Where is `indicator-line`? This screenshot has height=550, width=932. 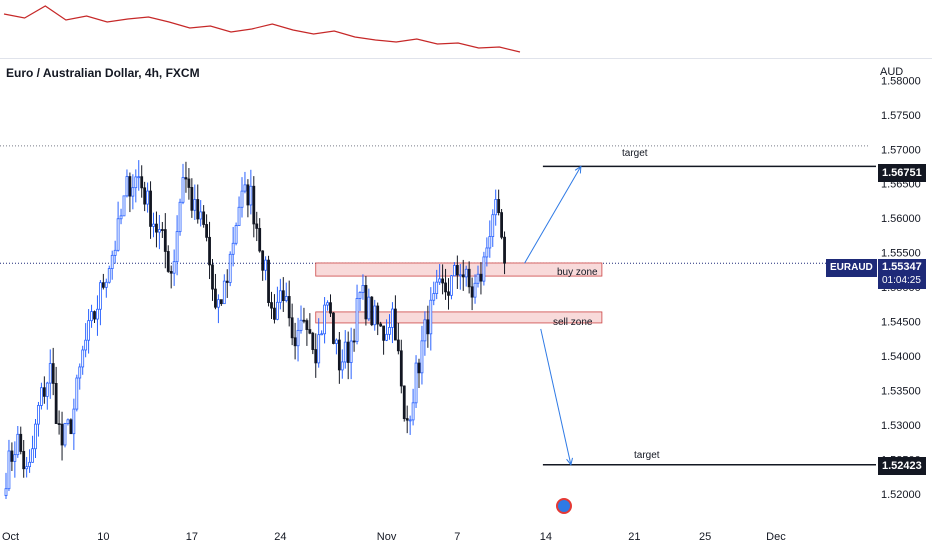 indicator-line is located at coordinates (262, 29).